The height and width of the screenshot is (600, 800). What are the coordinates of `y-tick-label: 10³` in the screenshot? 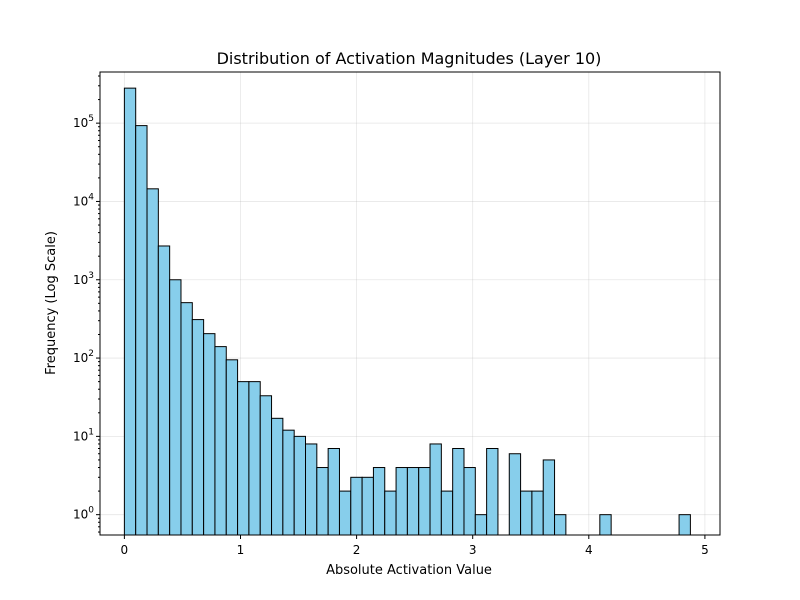 It's located at (83, 279).